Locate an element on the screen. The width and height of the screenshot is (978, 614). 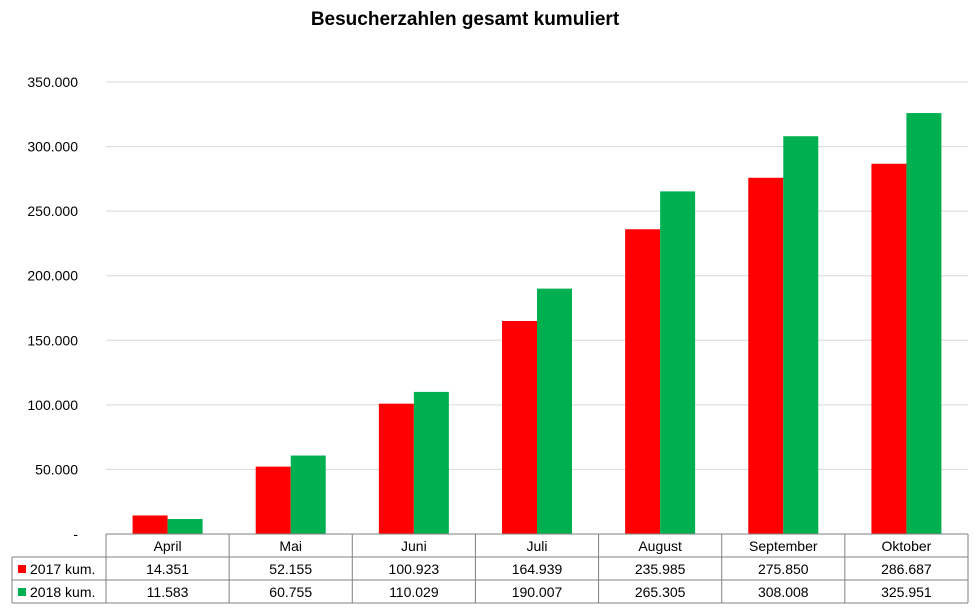
data-table-cell: 14.351 is located at coordinates (167, 569).